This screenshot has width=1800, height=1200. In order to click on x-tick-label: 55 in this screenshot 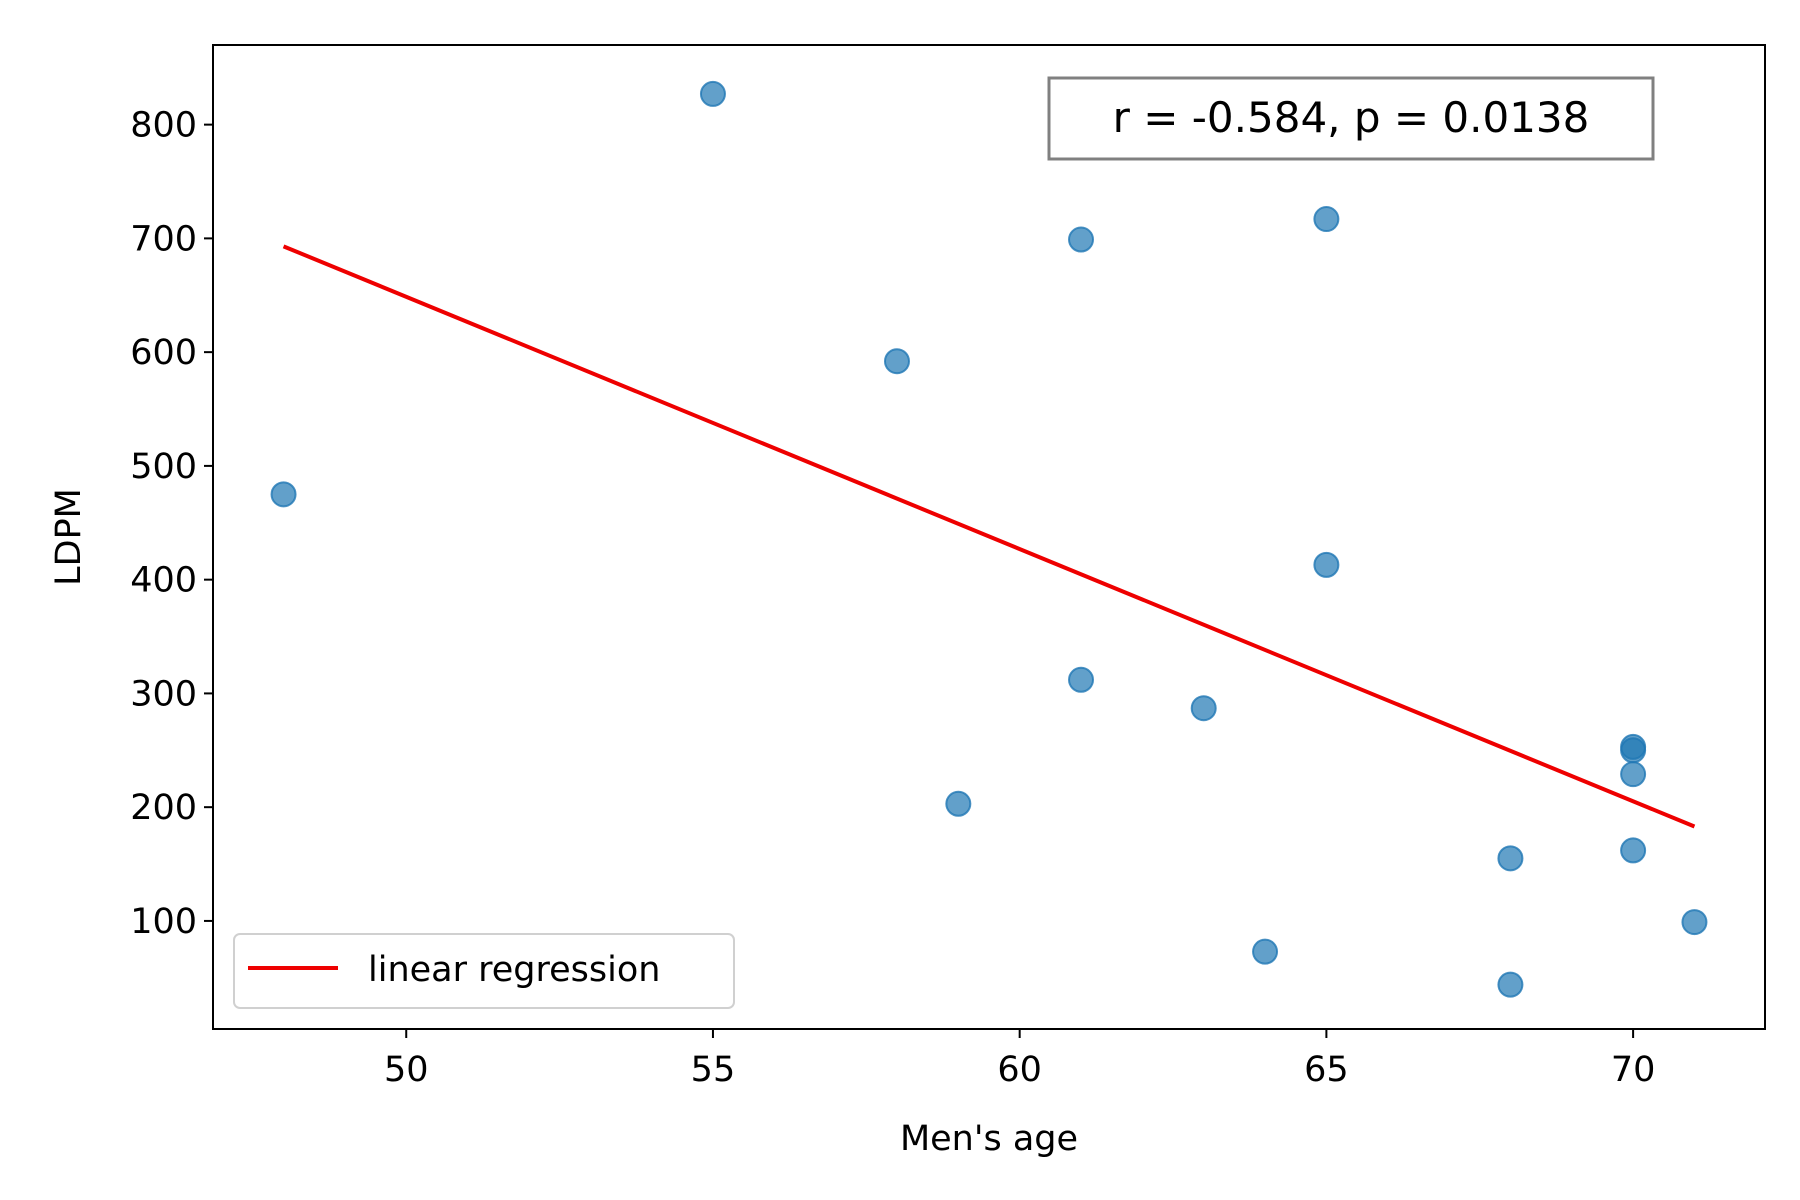, I will do `click(713, 1070)`.